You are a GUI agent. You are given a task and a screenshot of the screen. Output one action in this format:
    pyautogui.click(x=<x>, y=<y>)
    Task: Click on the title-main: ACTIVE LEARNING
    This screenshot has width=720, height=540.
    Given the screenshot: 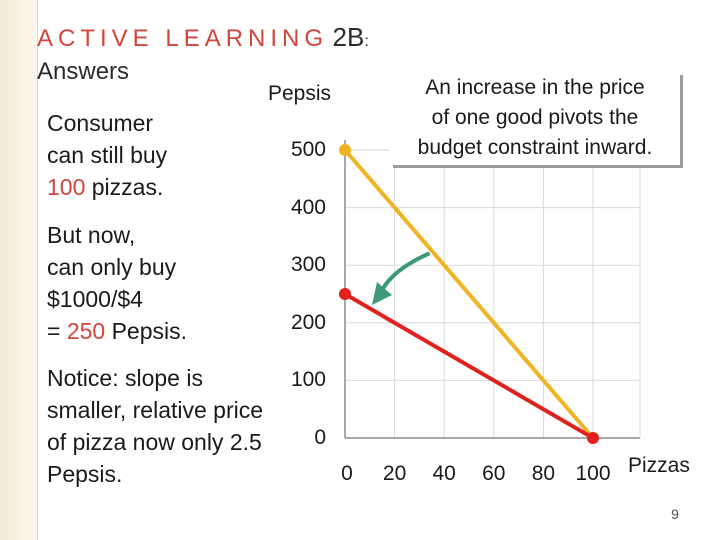 What is the action you would take?
    pyautogui.click(x=183, y=38)
    